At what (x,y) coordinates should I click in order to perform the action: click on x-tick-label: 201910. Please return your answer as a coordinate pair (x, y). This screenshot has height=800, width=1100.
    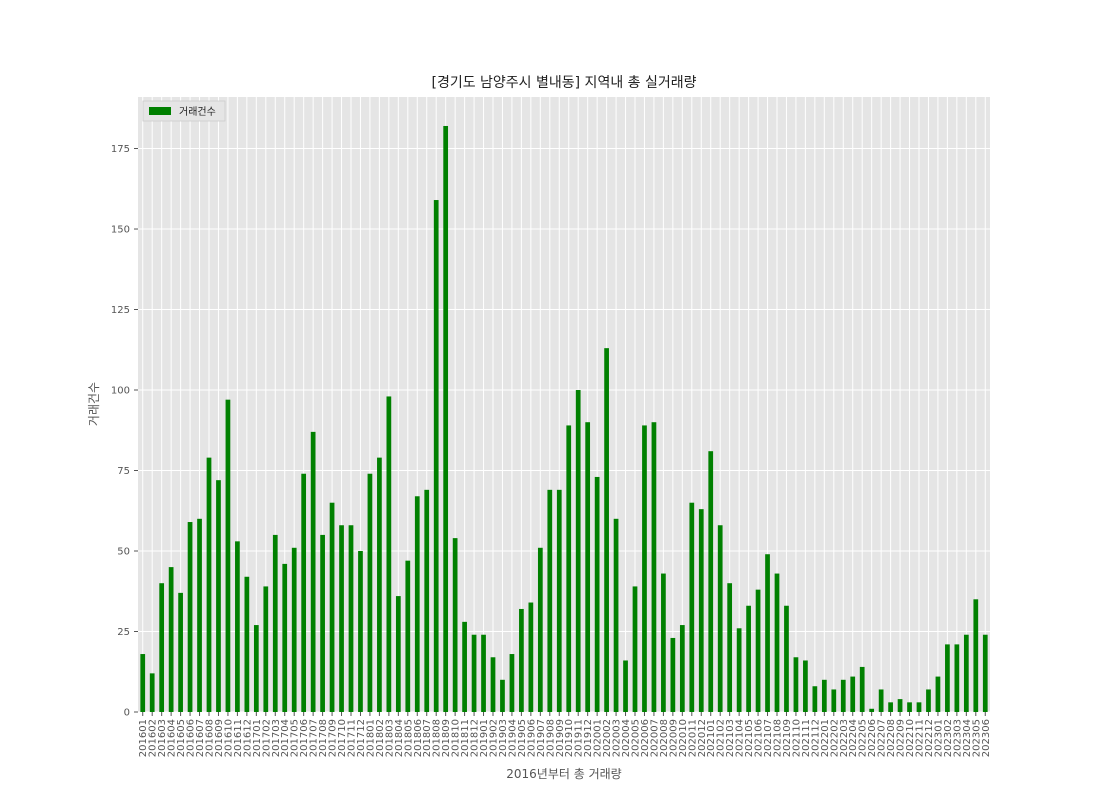
    Looking at the image, I should click on (569, 738).